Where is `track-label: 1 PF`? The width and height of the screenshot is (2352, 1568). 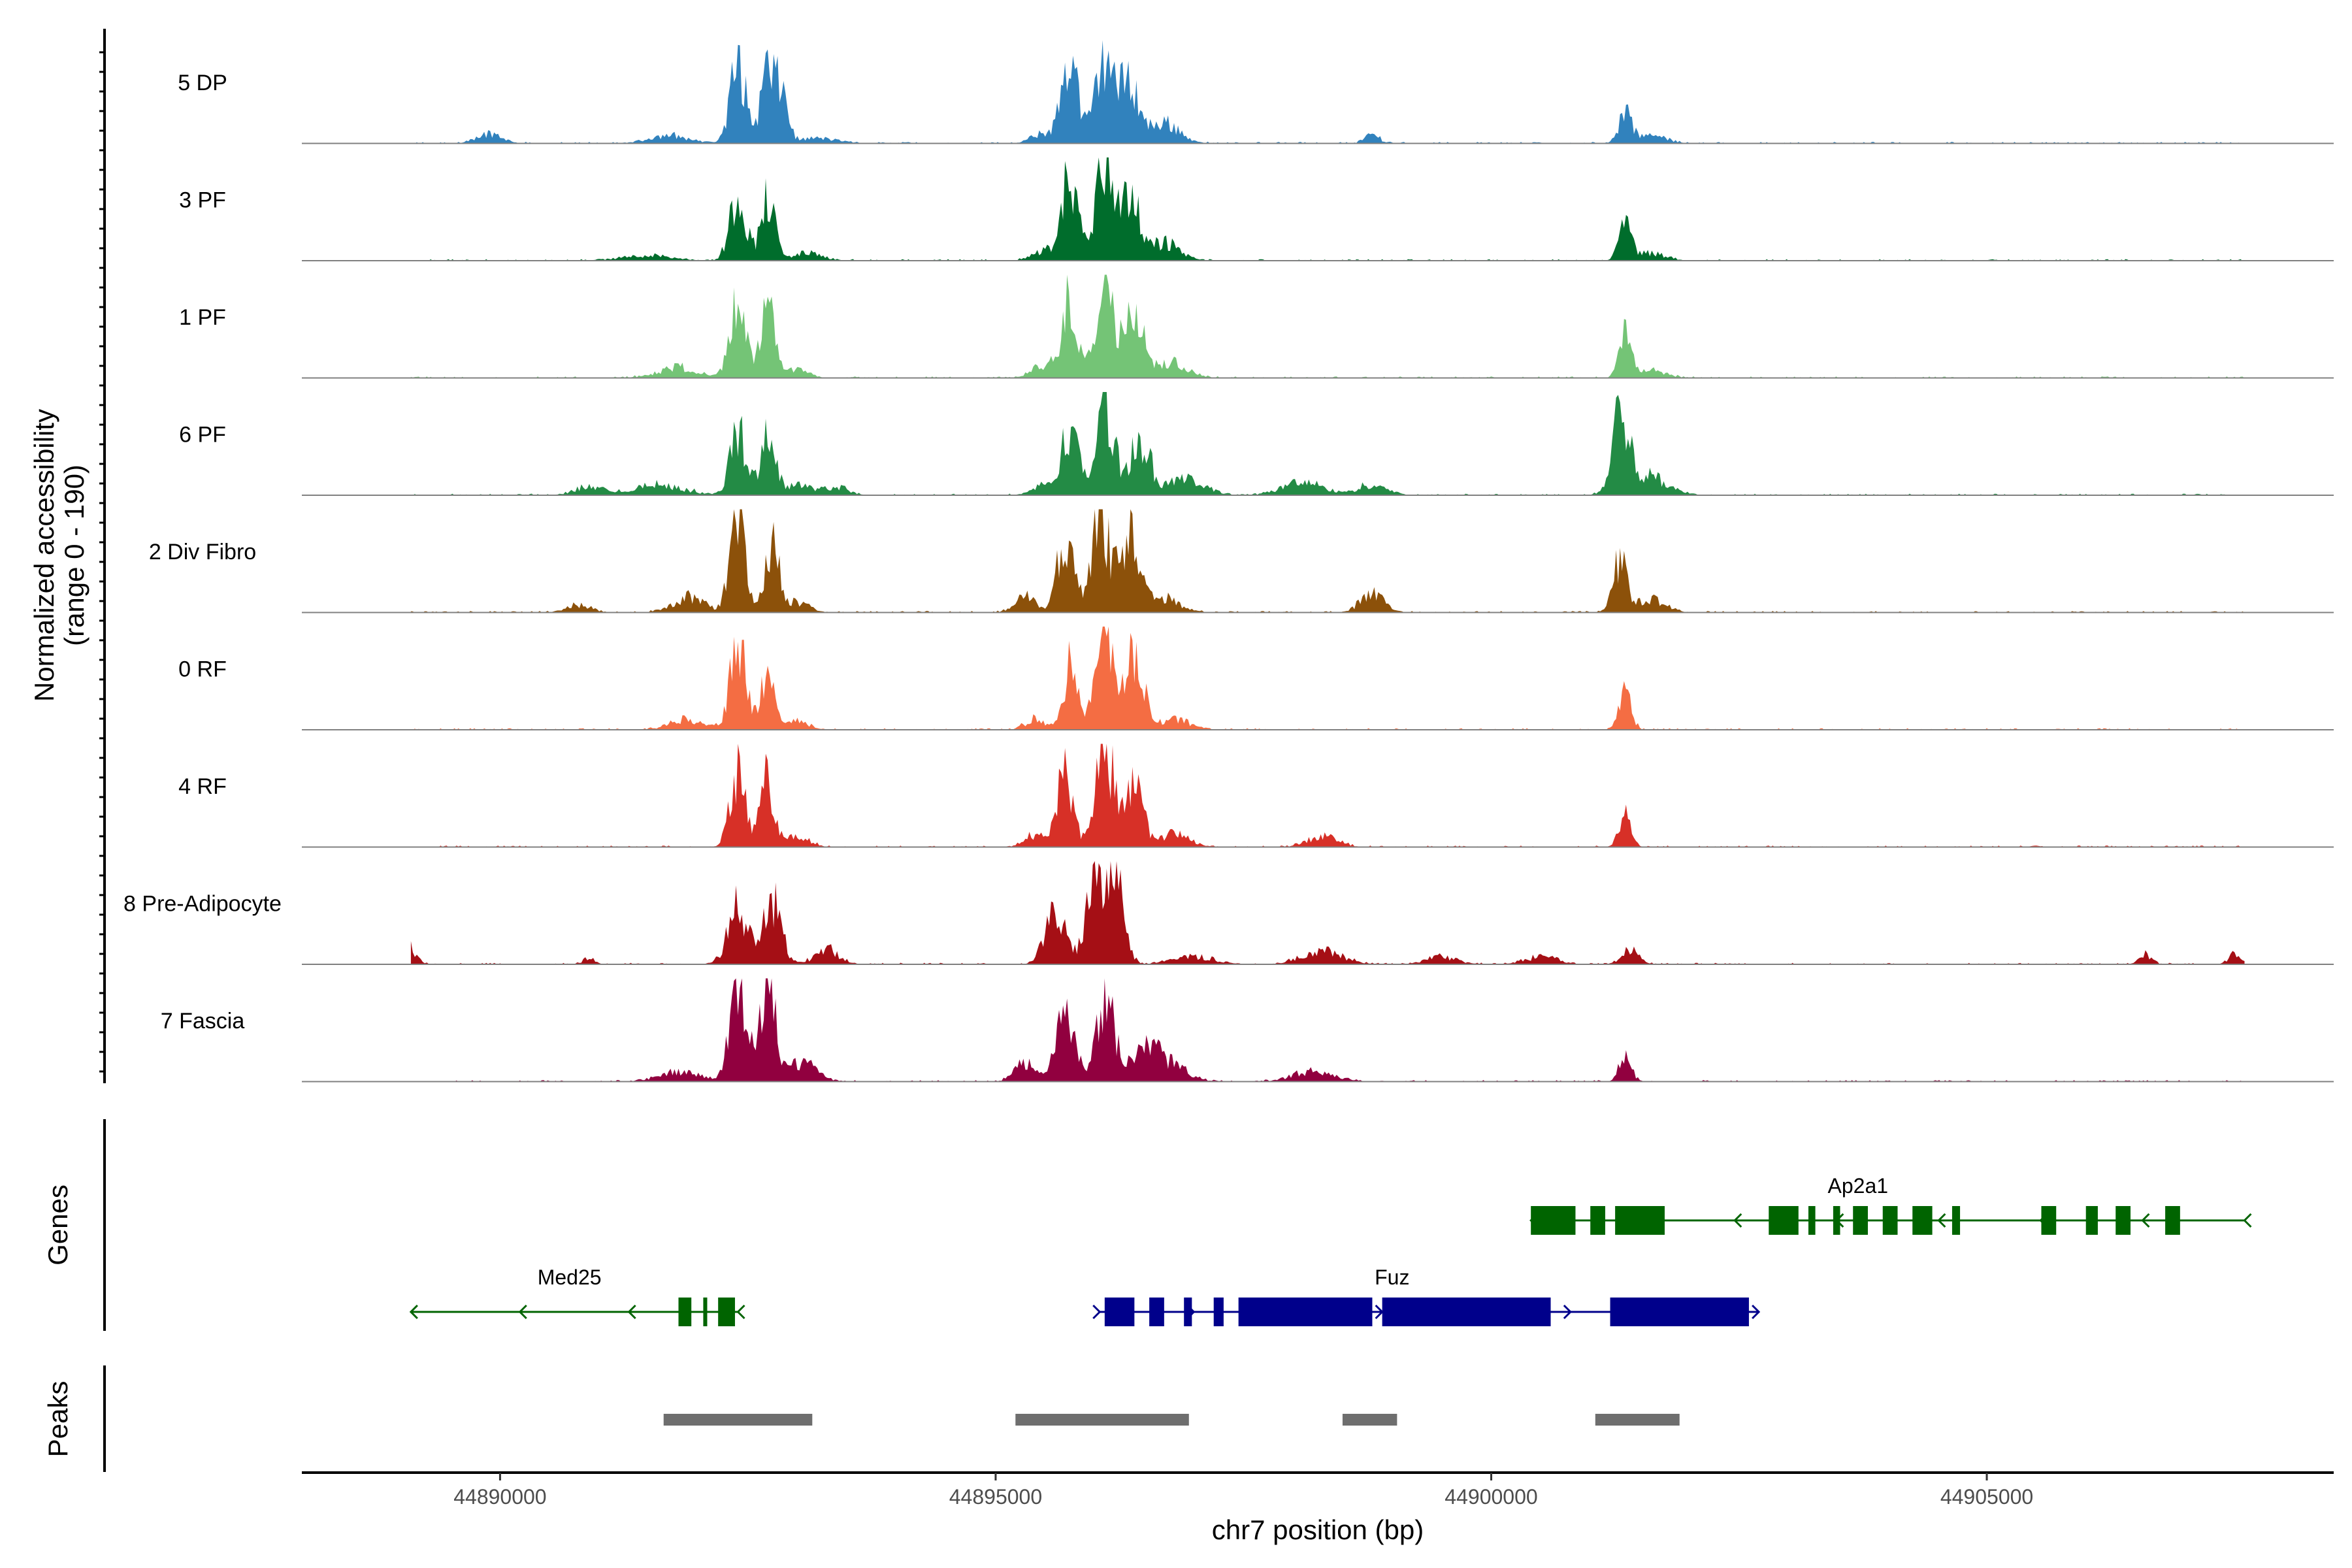 track-label: 1 PF is located at coordinates (202, 317).